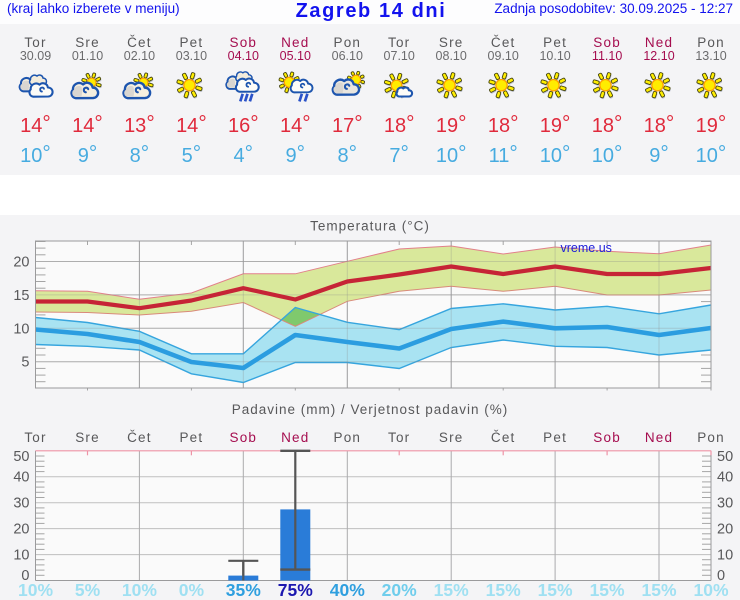  Describe the element at coordinates (25, 363) in the screenshot. I see `svg-text: 5` at that location.